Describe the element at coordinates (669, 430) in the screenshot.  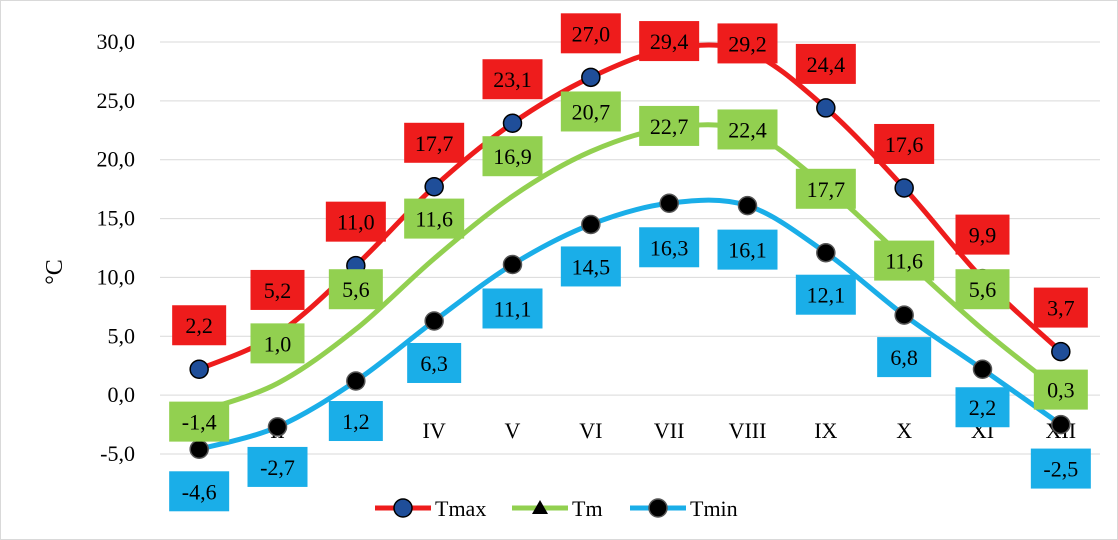
I see `x-tick-label: VII` at that location.